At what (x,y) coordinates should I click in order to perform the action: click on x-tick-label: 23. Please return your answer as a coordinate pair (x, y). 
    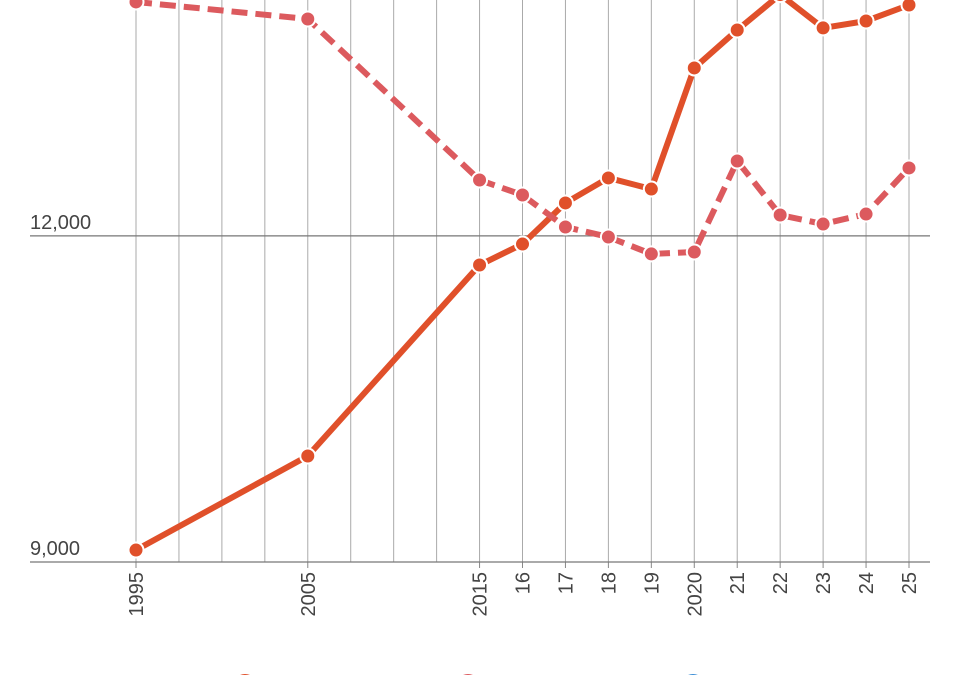
    Looking at the image, I should click on (824, 583).